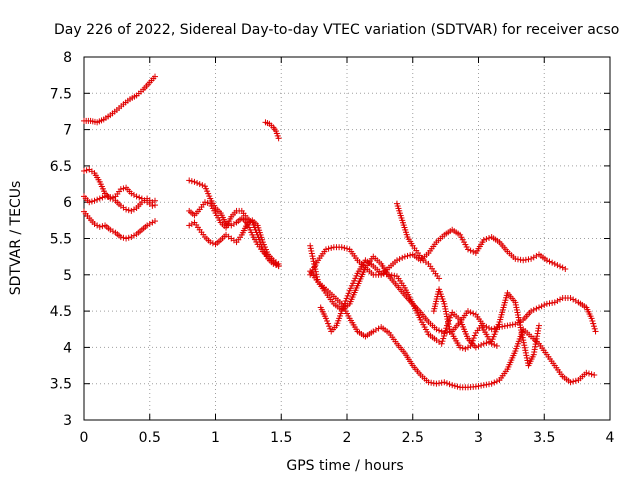  What do you see at coordinates (61, 312) in the screenshot?
I see `y-tick-label: 4.5` at bounding box center [61, 312].